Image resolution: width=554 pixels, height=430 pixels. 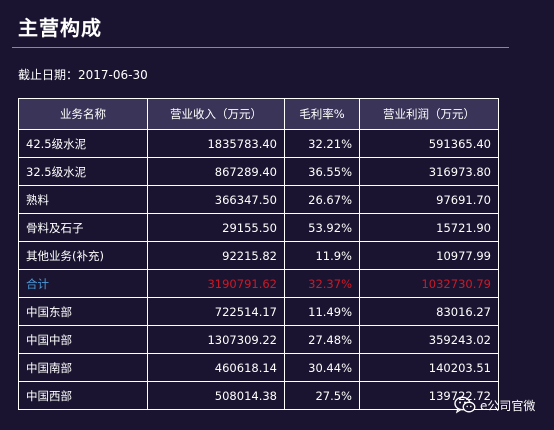 I want to click on cell-business-name: 其他业务(补充), so click(x=83, y=255).